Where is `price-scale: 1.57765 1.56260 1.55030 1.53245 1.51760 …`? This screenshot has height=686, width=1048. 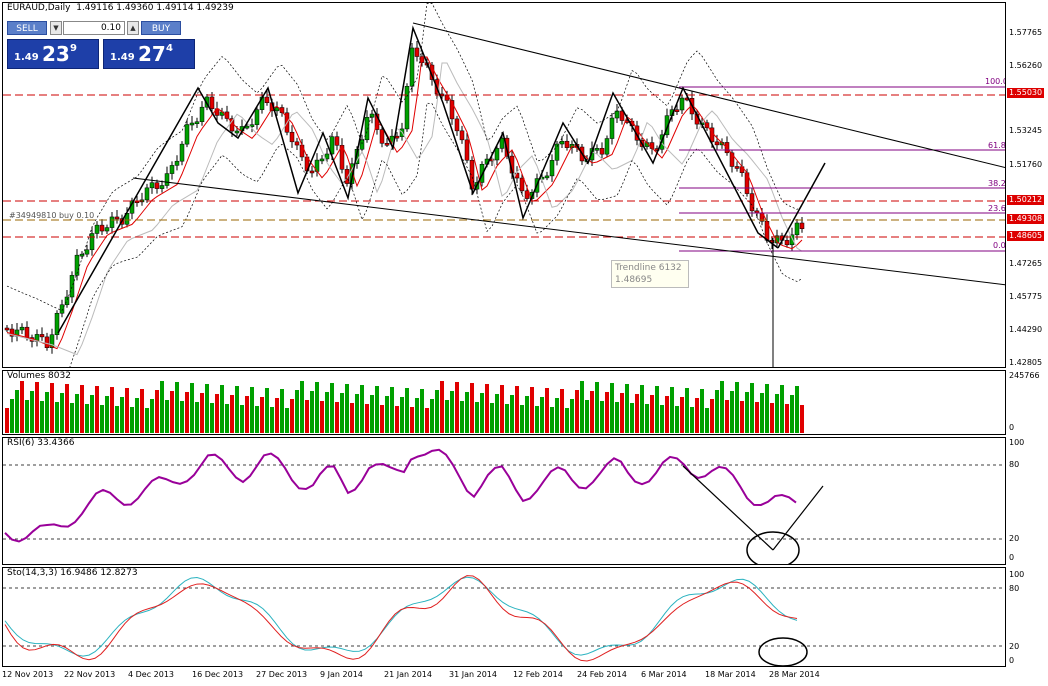
price-scale: 1.57765 1.56260 1.55030 1.53245 1.51760 … is located at coordinates (1027, 184).